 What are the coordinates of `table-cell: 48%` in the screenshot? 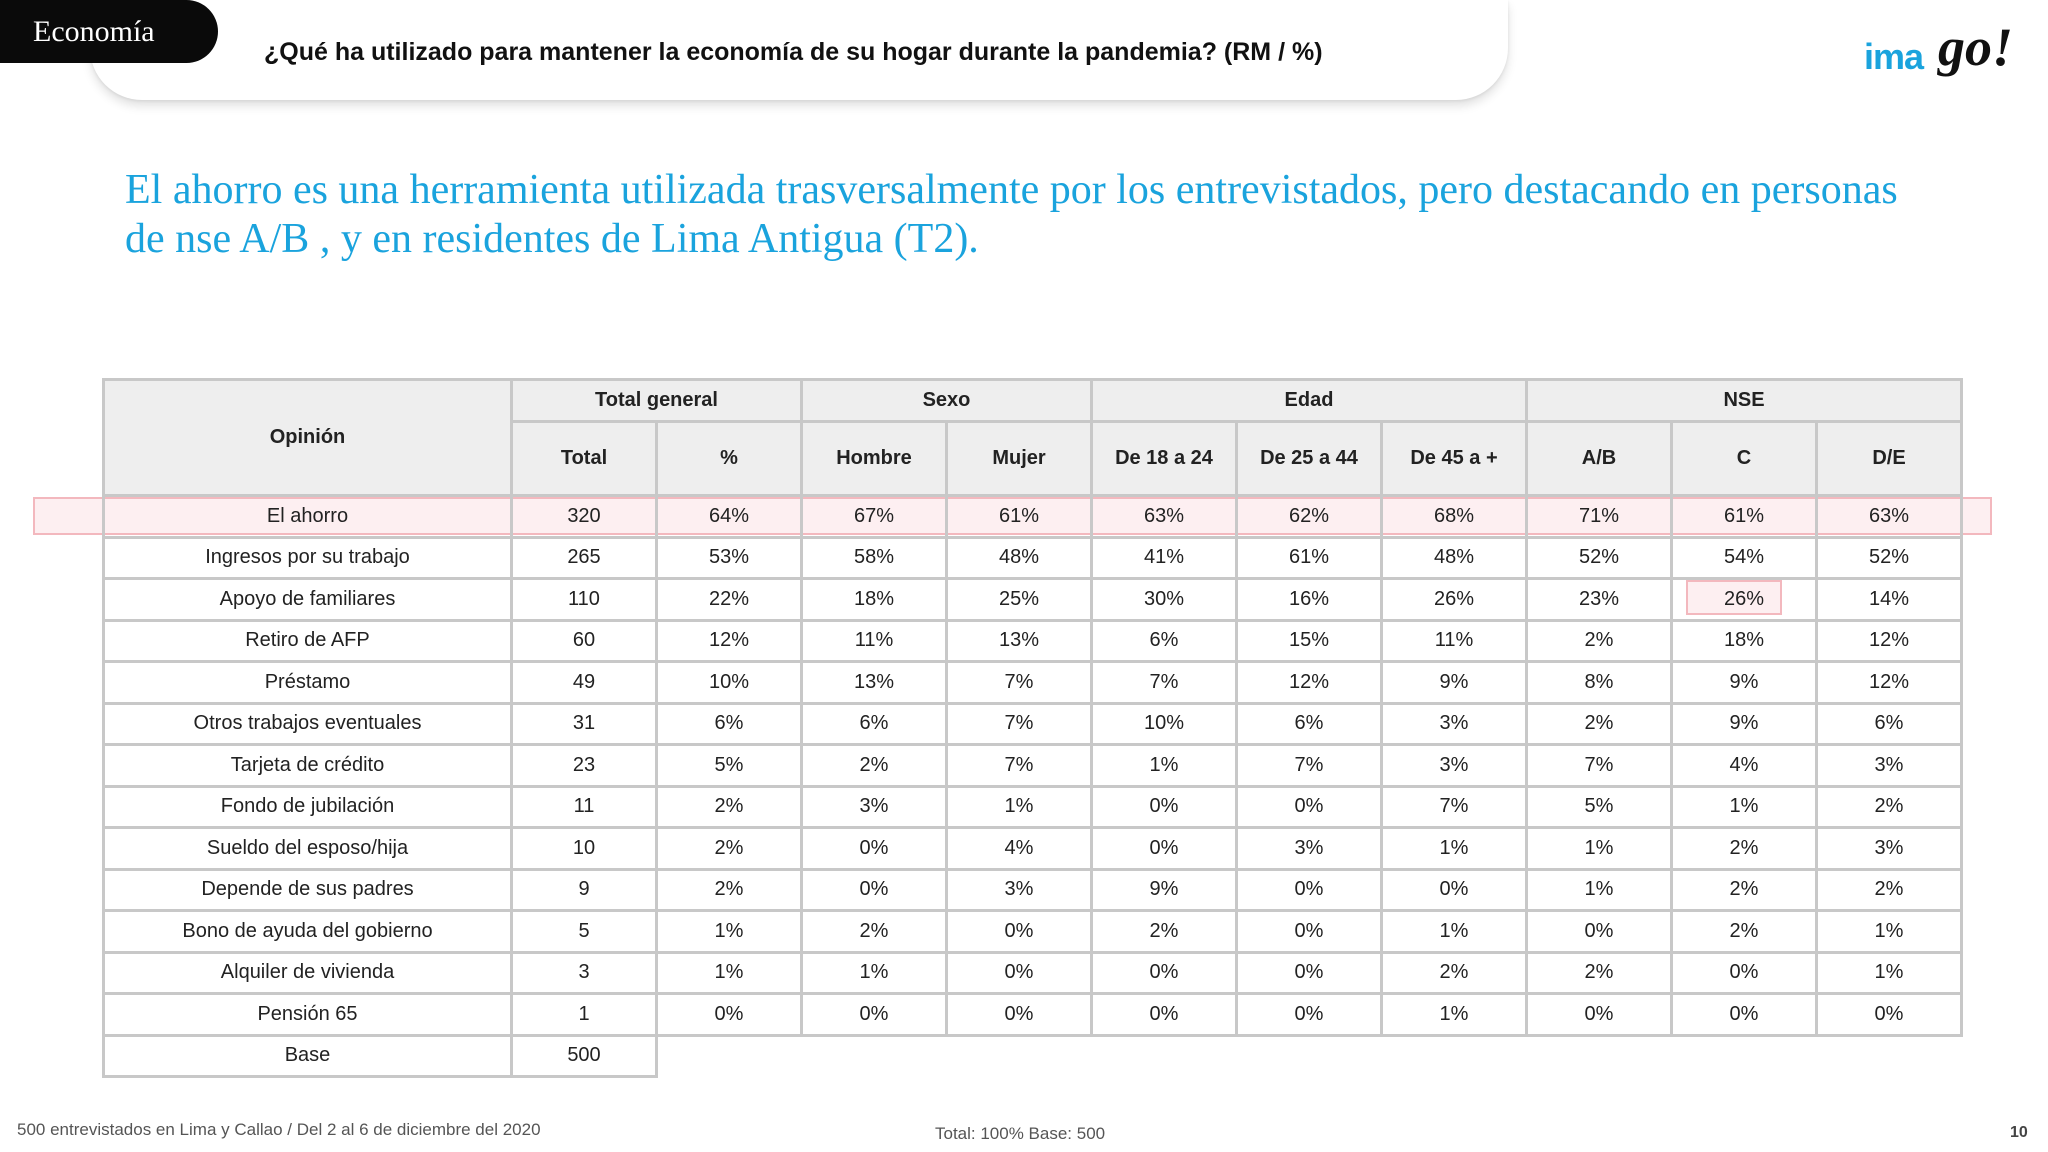 It's located at (1454, 557).